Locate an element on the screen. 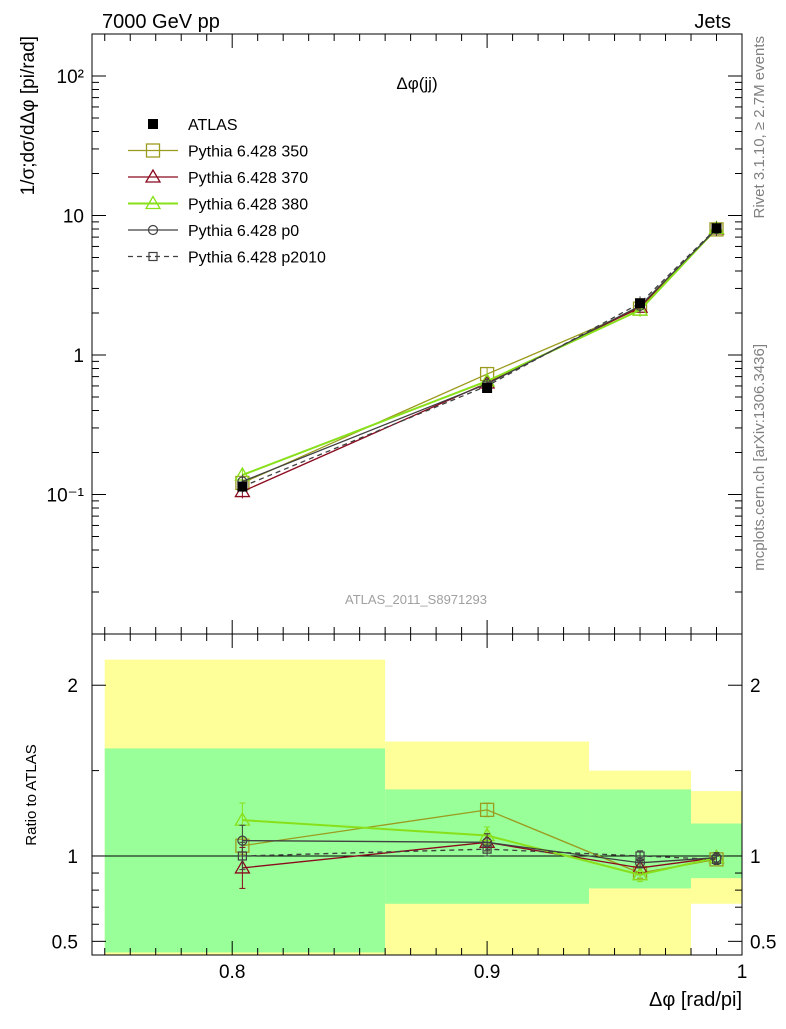 This screenshot has height=1029, width=786. main-y-tick-label: 1 is located at coordinates (78, 356).